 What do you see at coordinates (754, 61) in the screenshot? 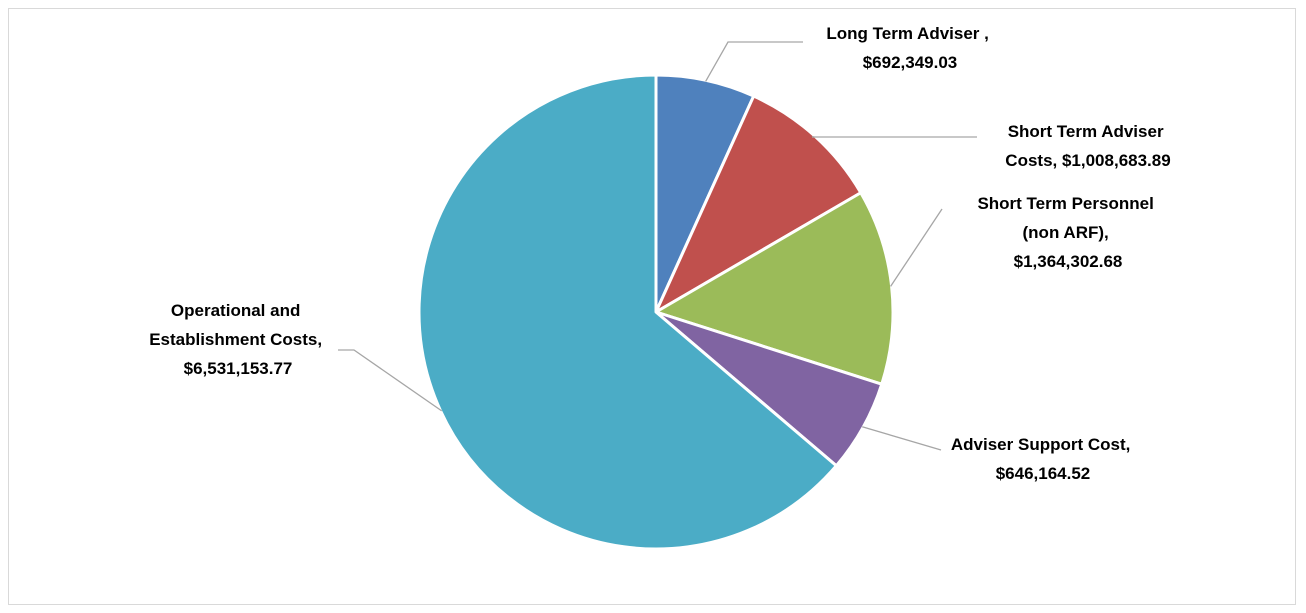
I see `leader-line-long-term-adviser` at bounding box center [754, 61].